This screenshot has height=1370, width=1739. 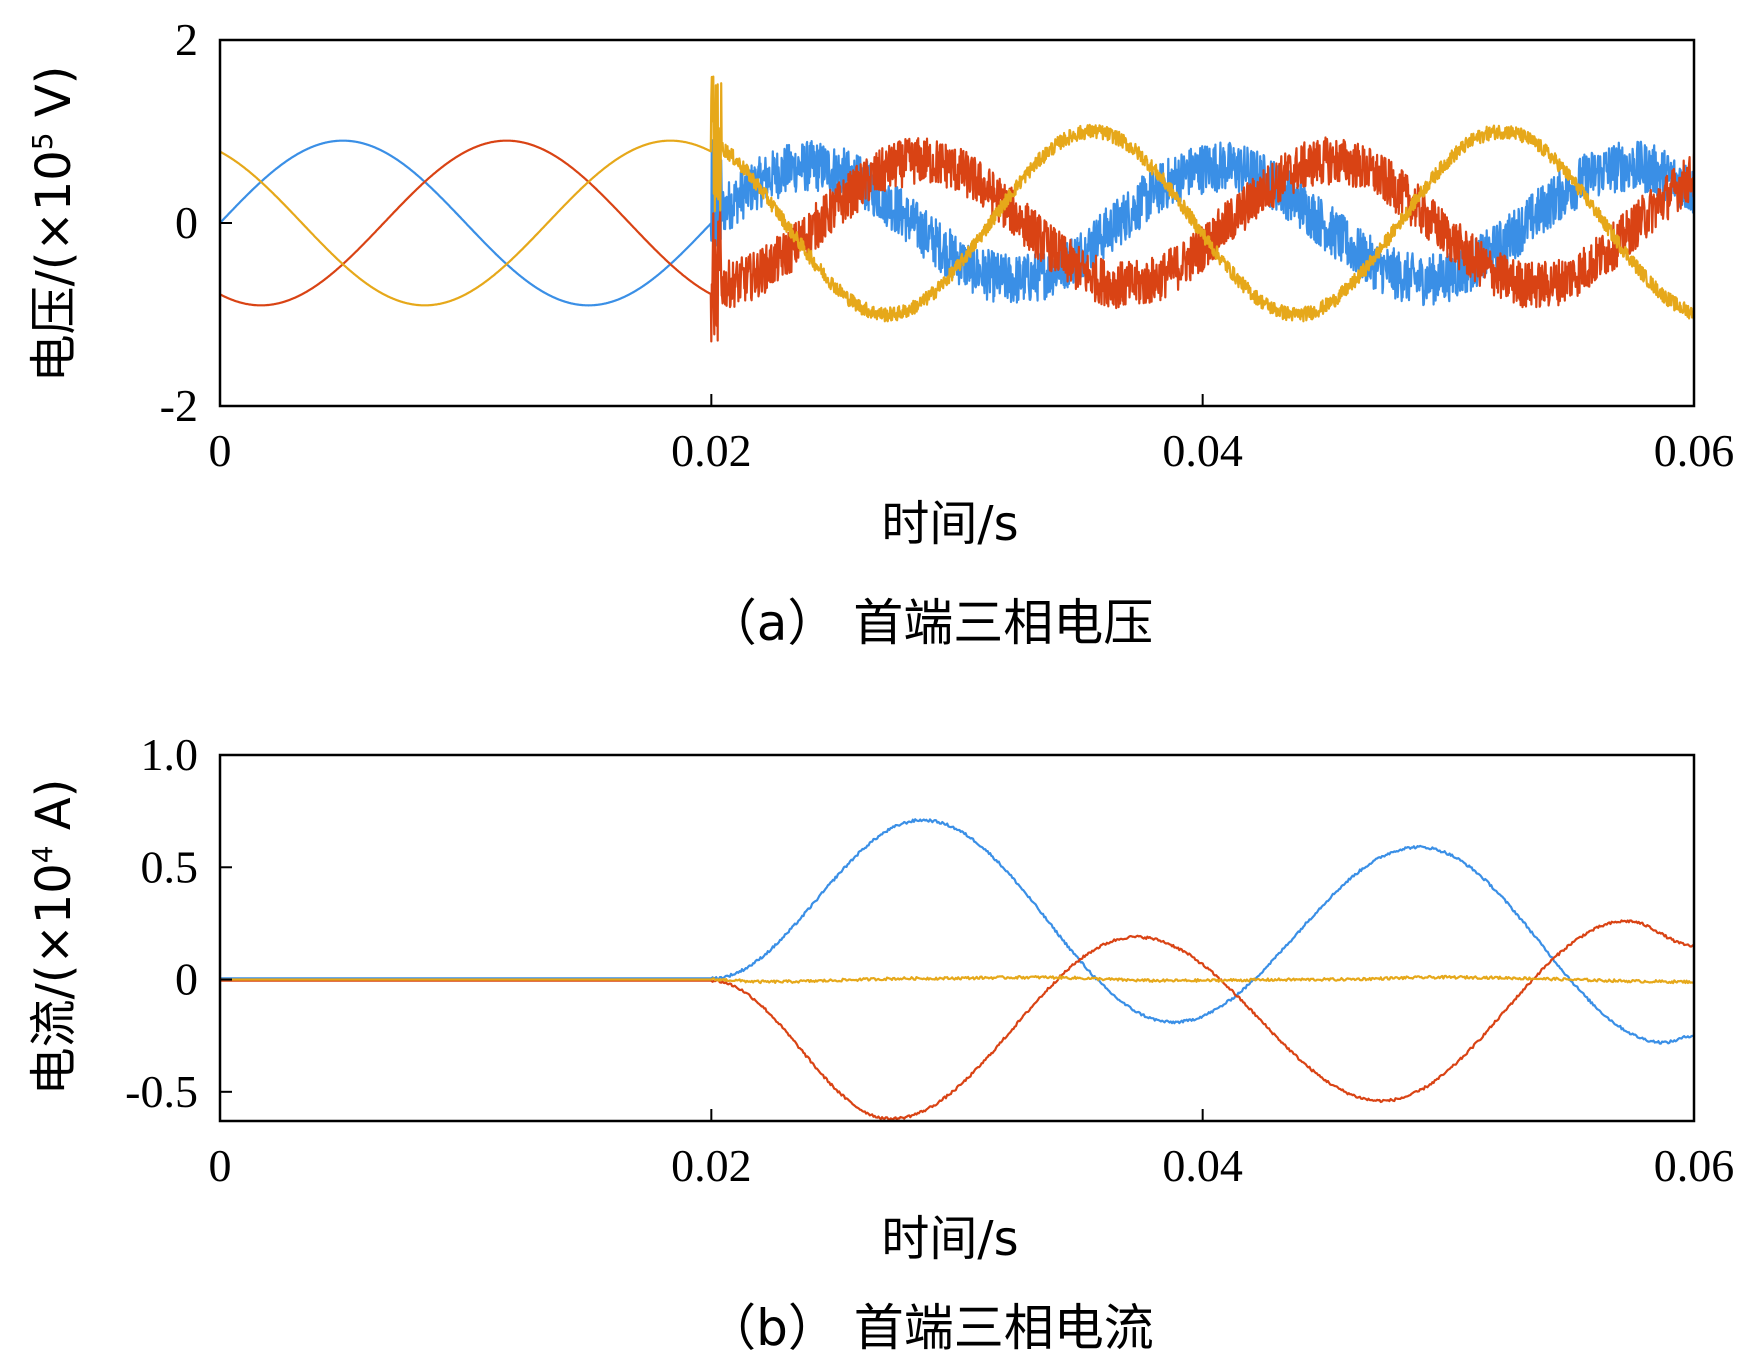 What do you see at coordinates (54, 224) in the screenshot?
I see `voltage-y-axis-label: 电压/(×105 V)` at bounding box center [54, 224].